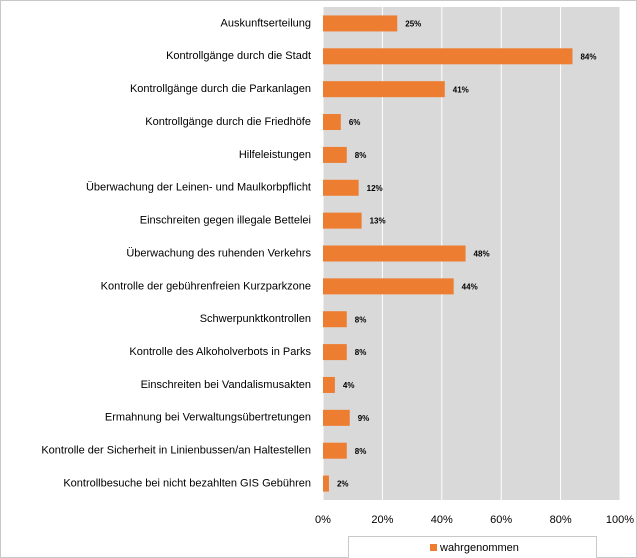 The width and height of the screenshot is (637, 558). Describe the element at coordinates (275, 155) in the screenshot. I see `y-tick-label: Hilfeleistungen` at that location.